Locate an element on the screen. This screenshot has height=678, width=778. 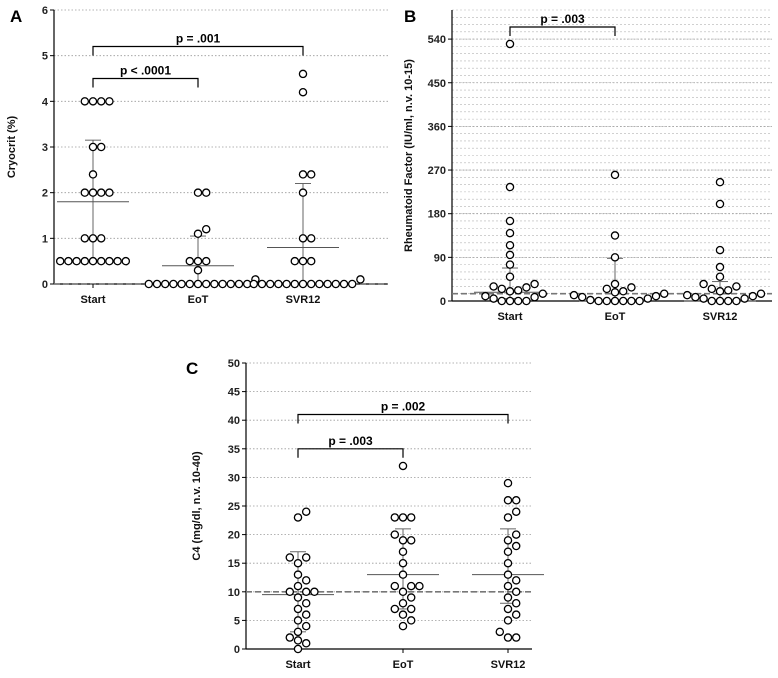
y-tick-label: 20 is located at coordinates (234, 536).